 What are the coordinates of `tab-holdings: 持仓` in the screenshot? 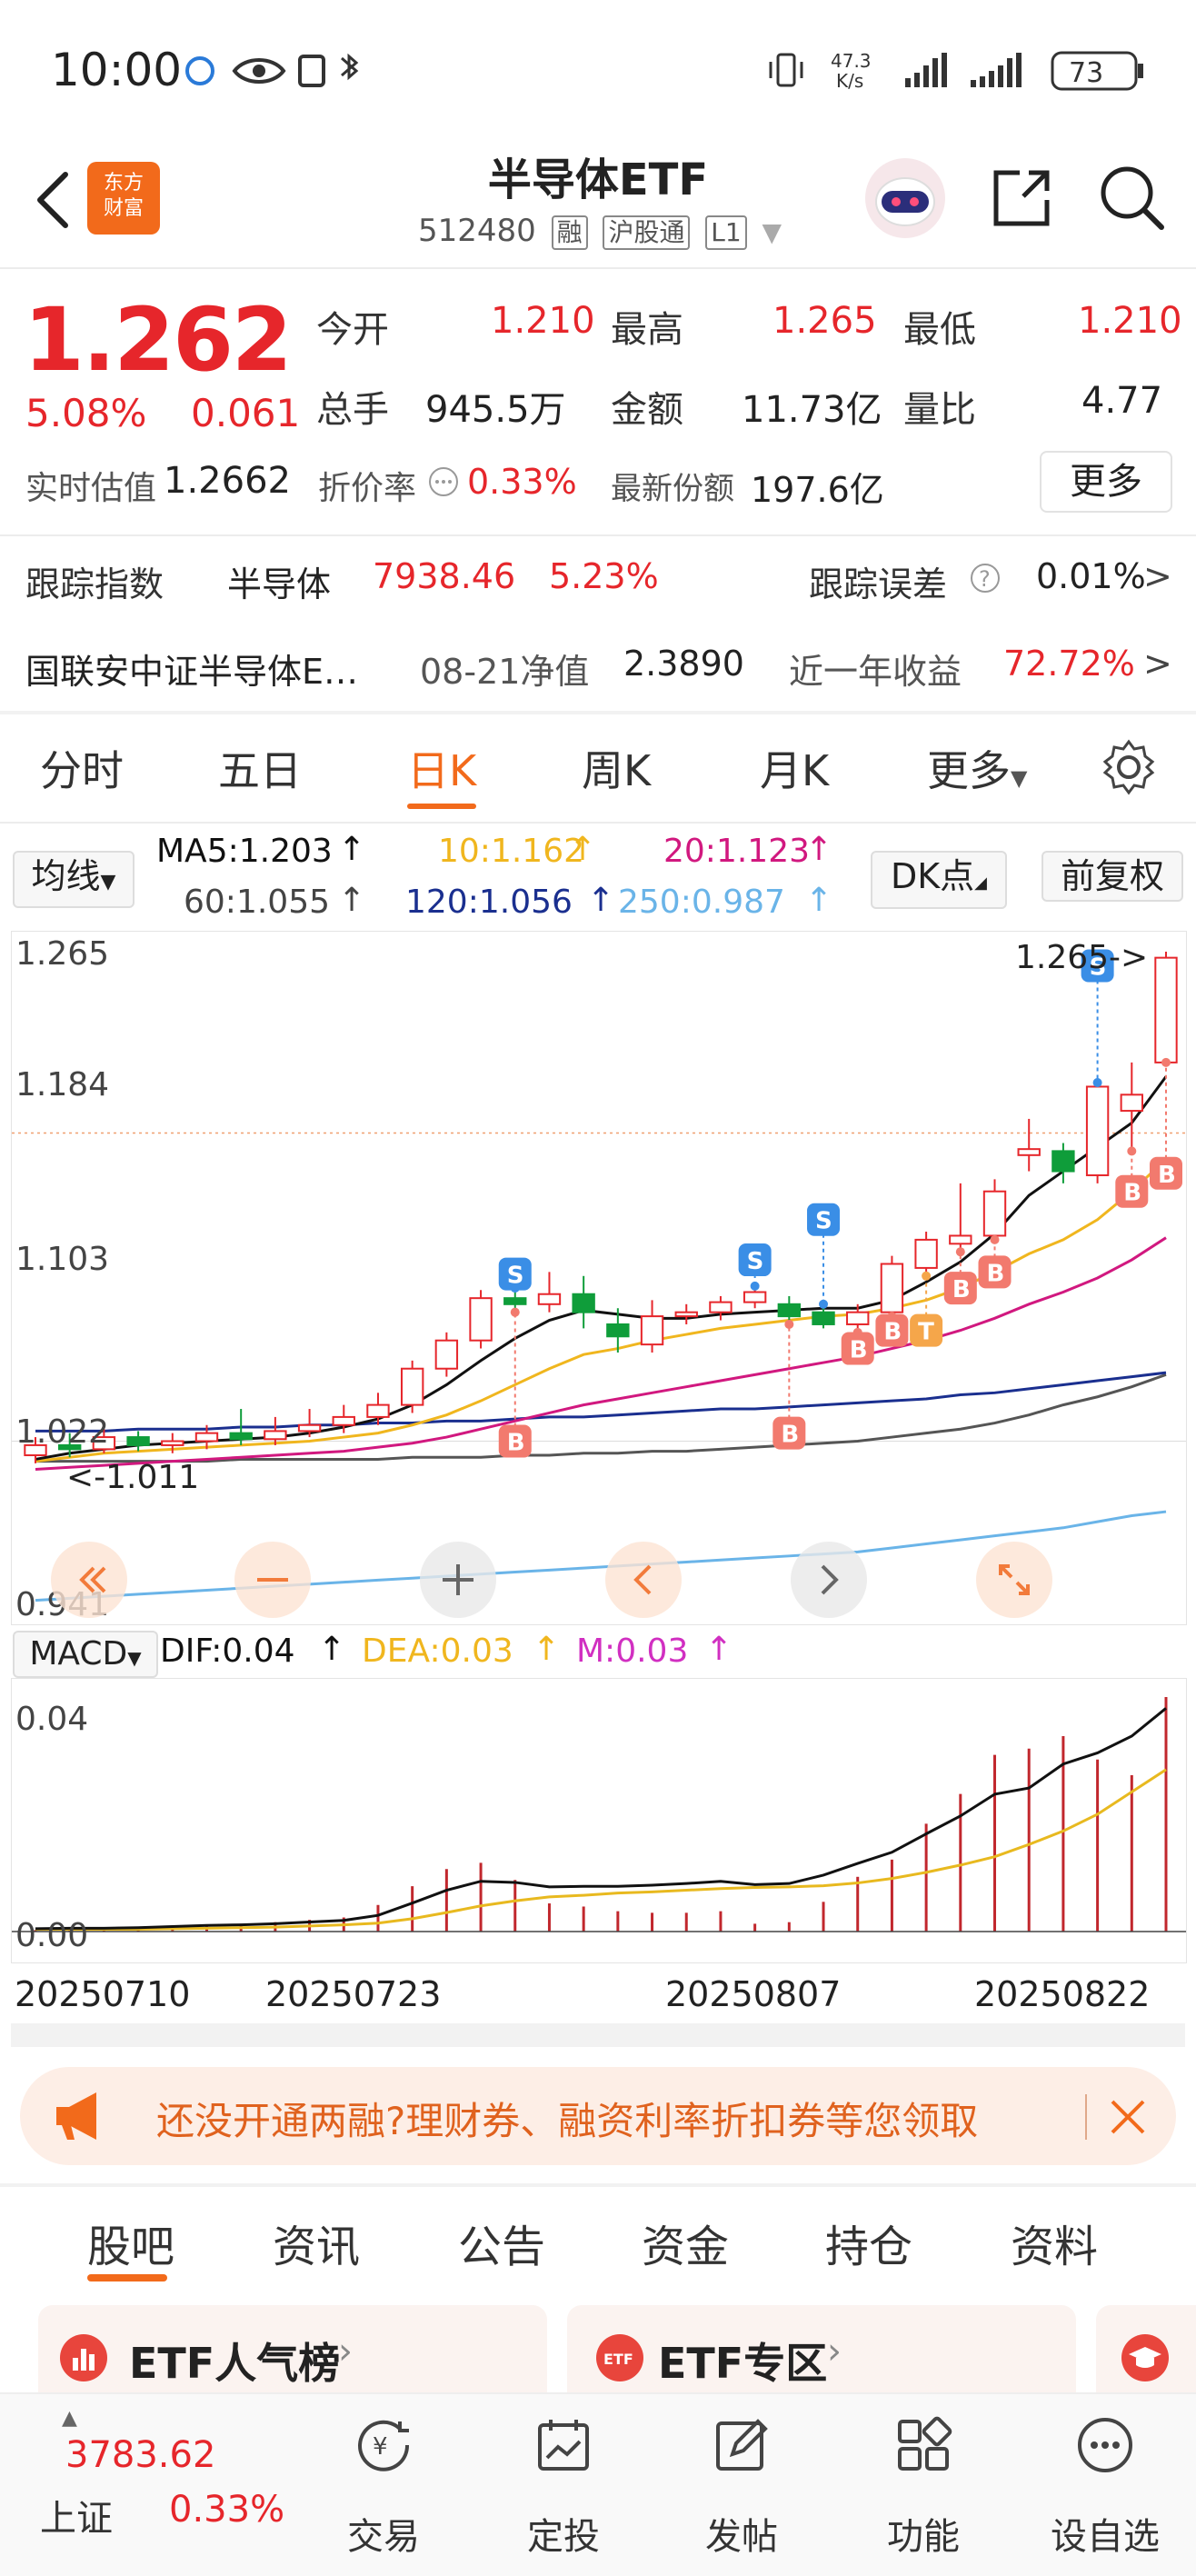 It's located at (869, 2247).